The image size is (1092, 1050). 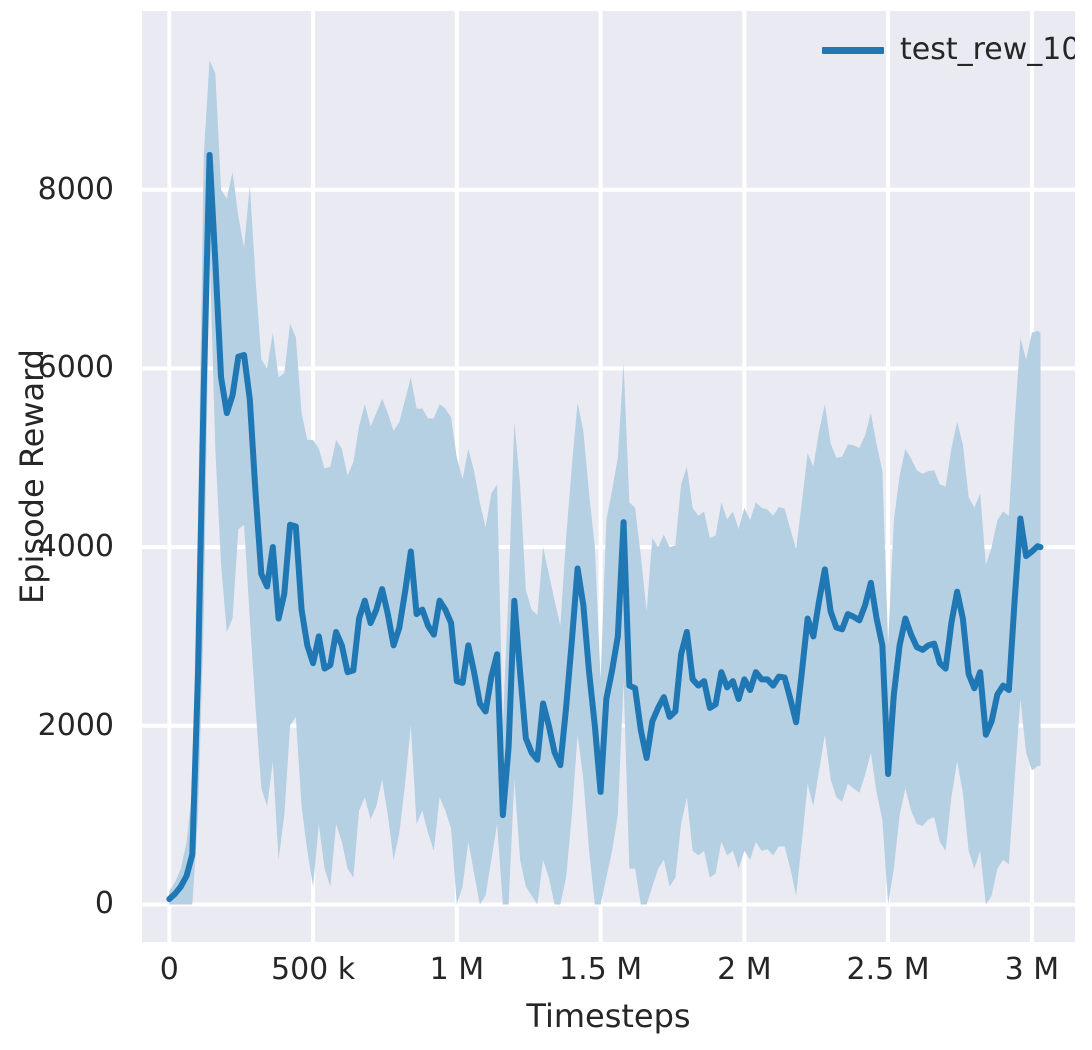 What do you see at coordinates (75, 189) in the screenshot?
I see `y-tick-label: 8000` at bounding box center [75, 189].